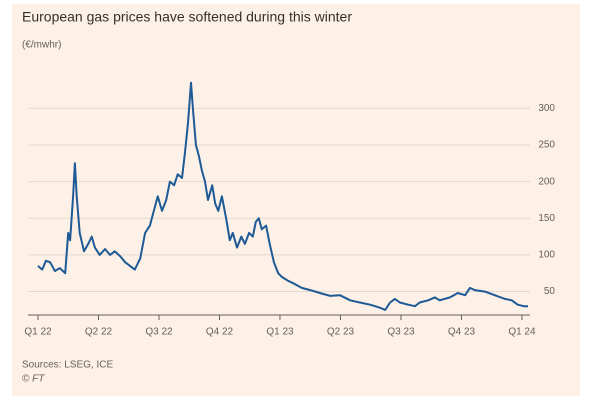 This screenshot has height=402, width=592. What do you see at coordinates (41, 45) in the screenshot?
I see `unit-label: (€/mwhr)` at bounding box center [41, 45].